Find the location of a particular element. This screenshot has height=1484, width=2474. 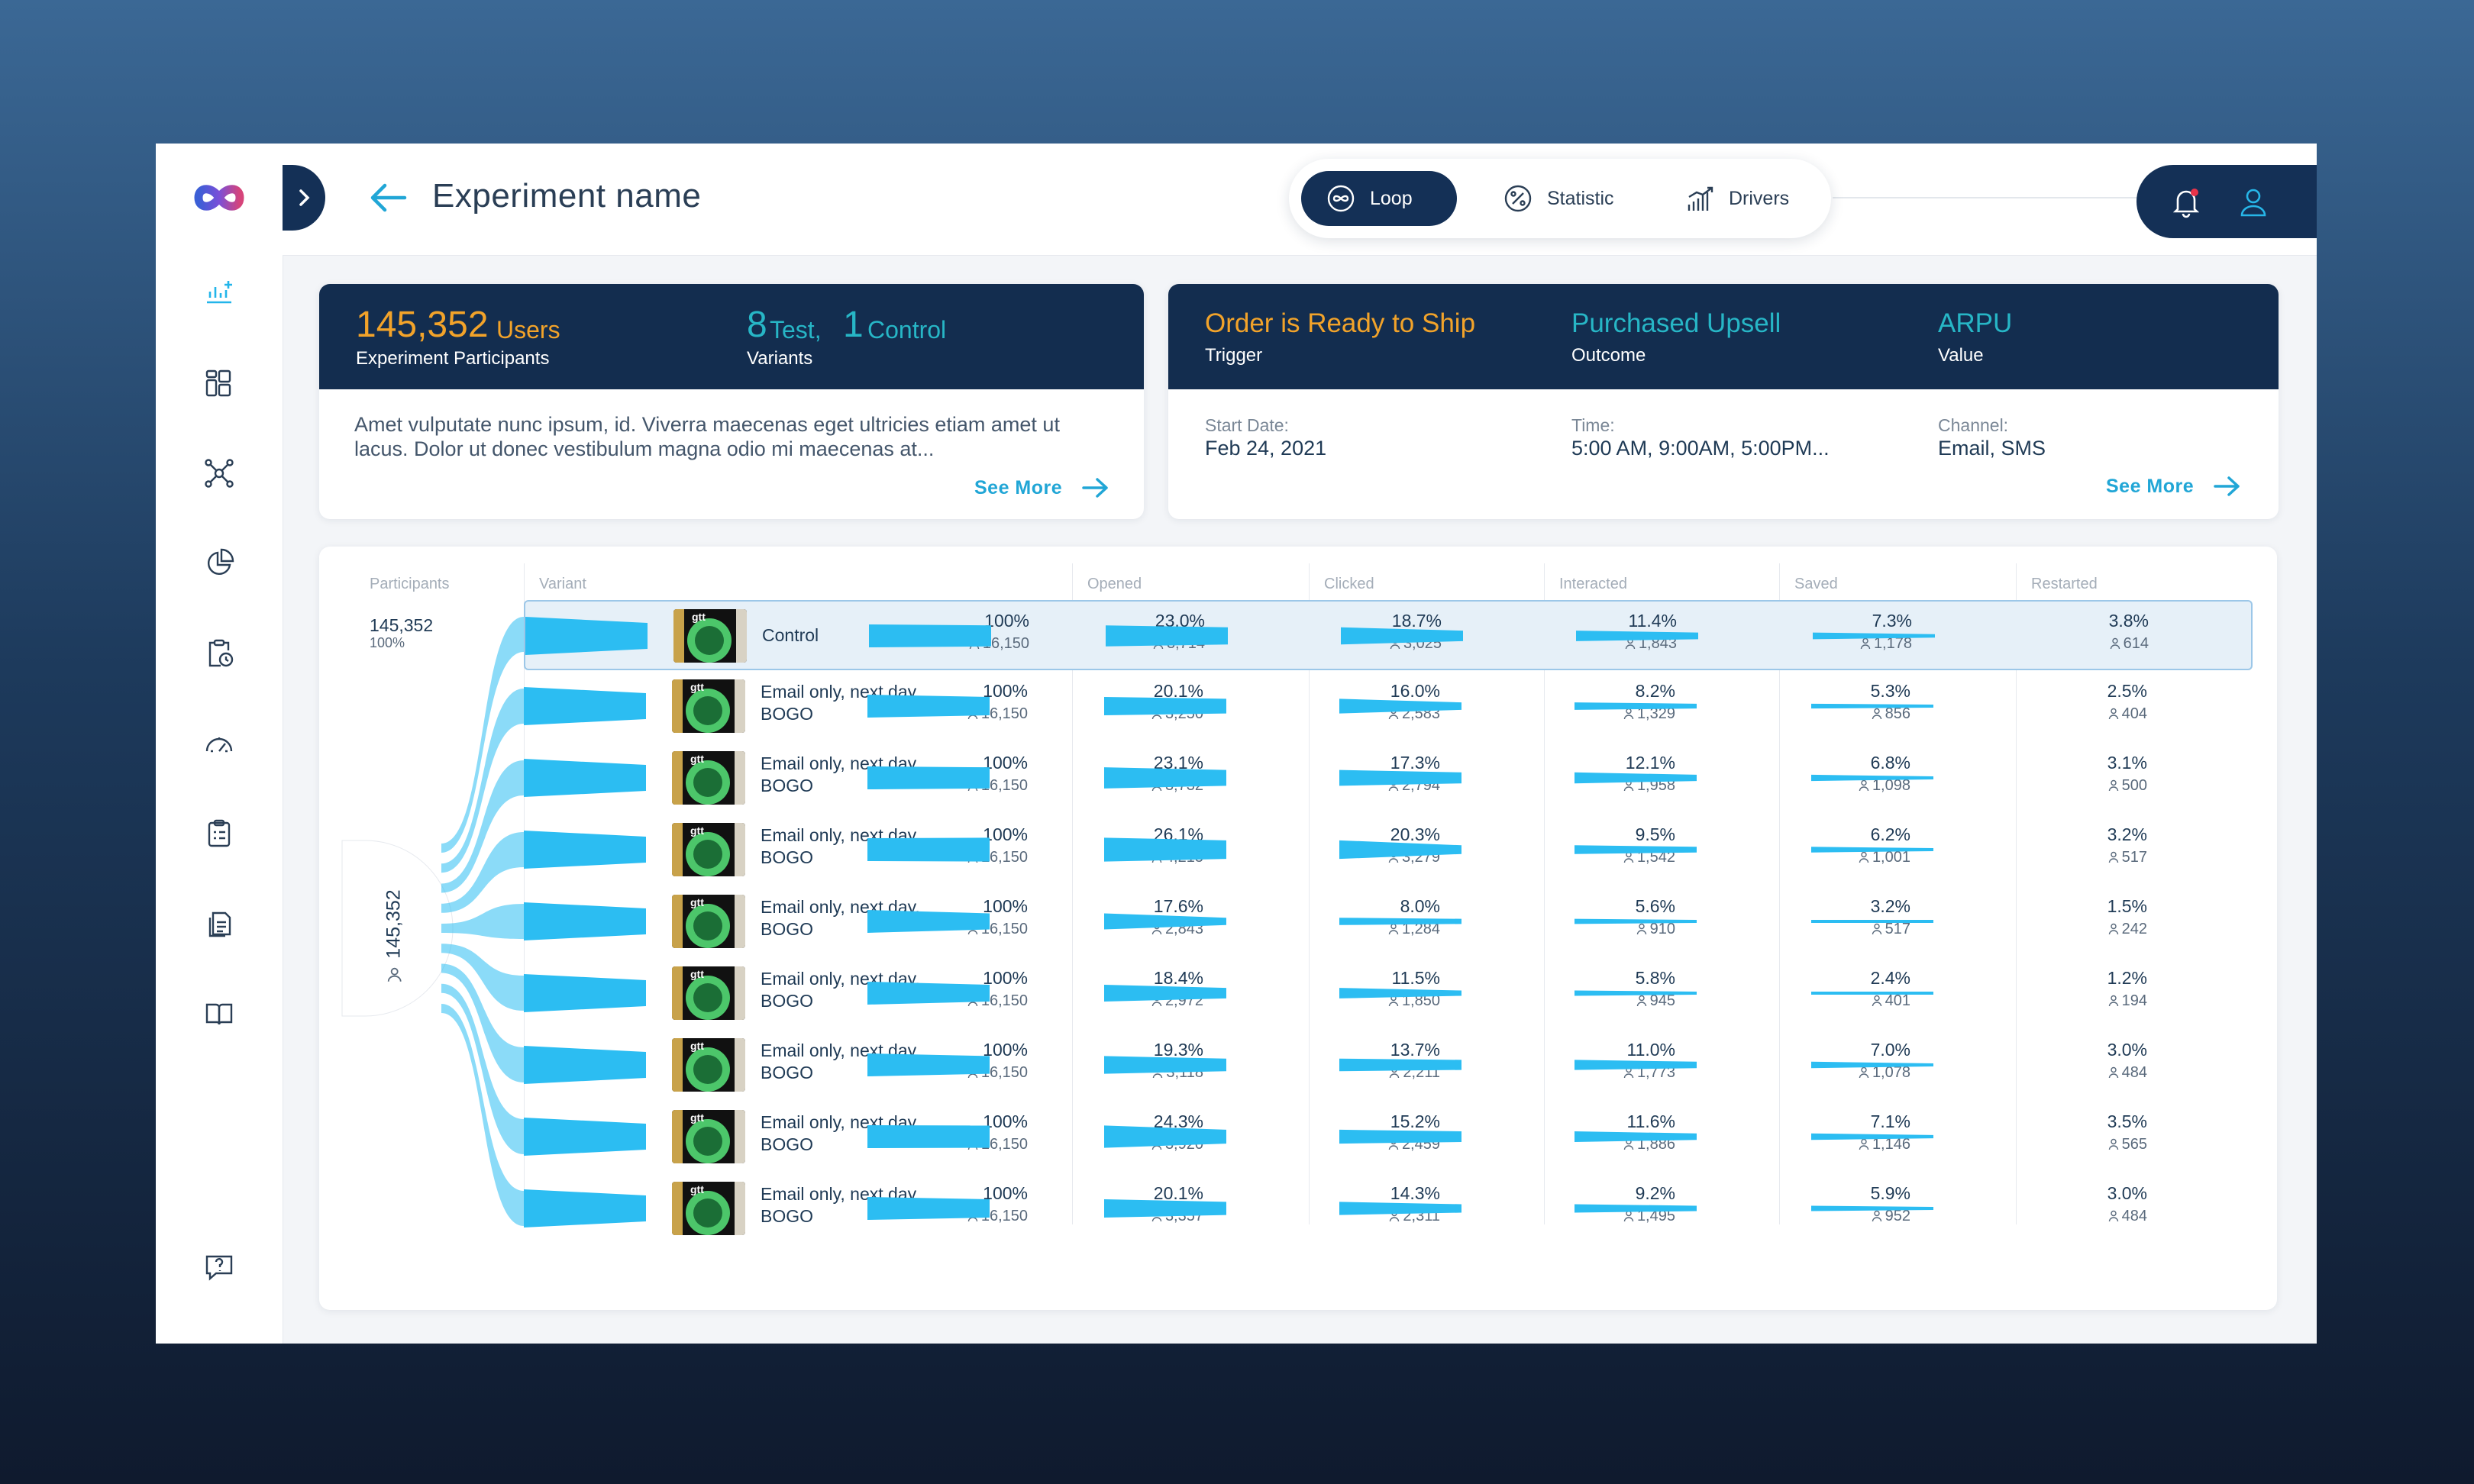

user-actions is located at coordinates (2226, 201).